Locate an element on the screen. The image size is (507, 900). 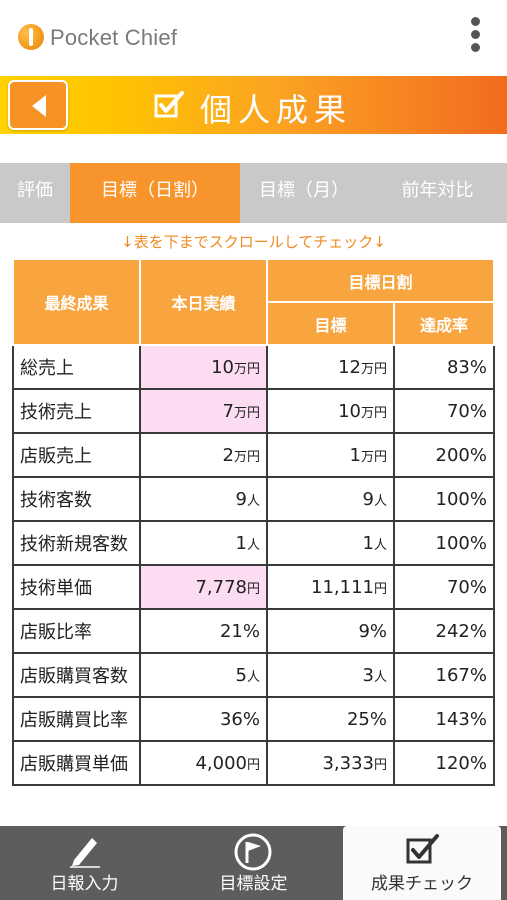
cell-value: 25% is located at coordinates (366, 719).